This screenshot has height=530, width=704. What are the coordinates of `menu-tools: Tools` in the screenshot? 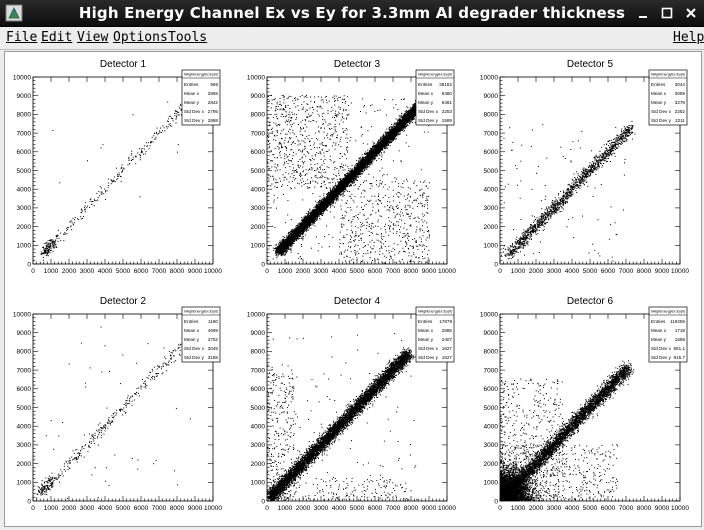 It's located at (187, 37).